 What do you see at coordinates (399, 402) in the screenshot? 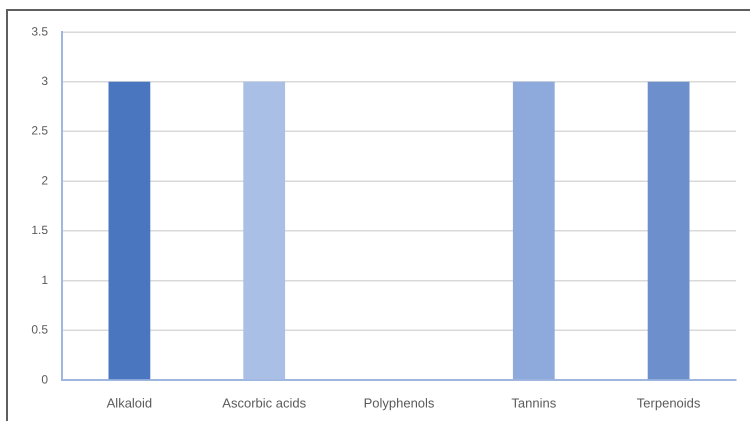
I see `x-tick-label: Polyphenols` at bounding box center [399, 402].